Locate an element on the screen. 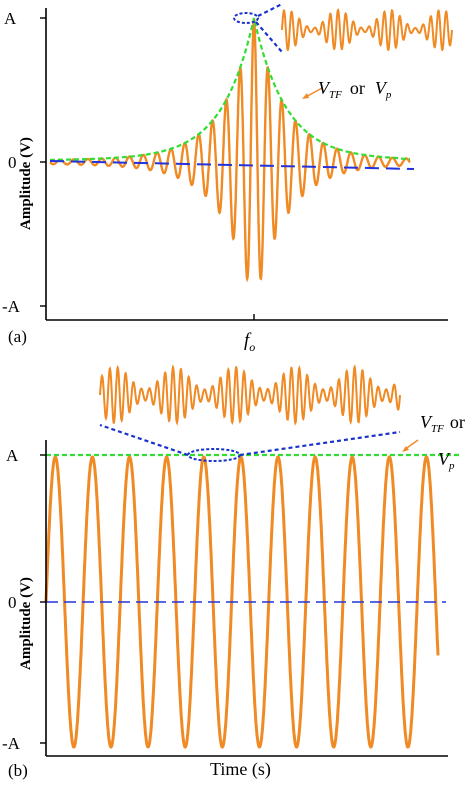 The height and width of the screenshot is (786, 474). panel-a-ytick-label-0: 0 is located at coordinates (12, 162).